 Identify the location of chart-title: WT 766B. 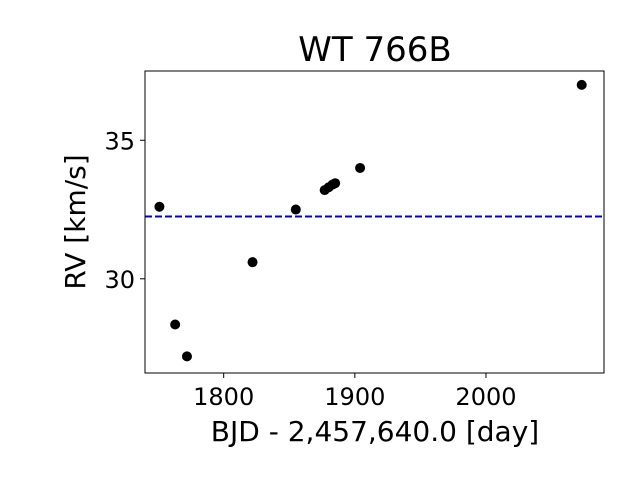
(374, 50).